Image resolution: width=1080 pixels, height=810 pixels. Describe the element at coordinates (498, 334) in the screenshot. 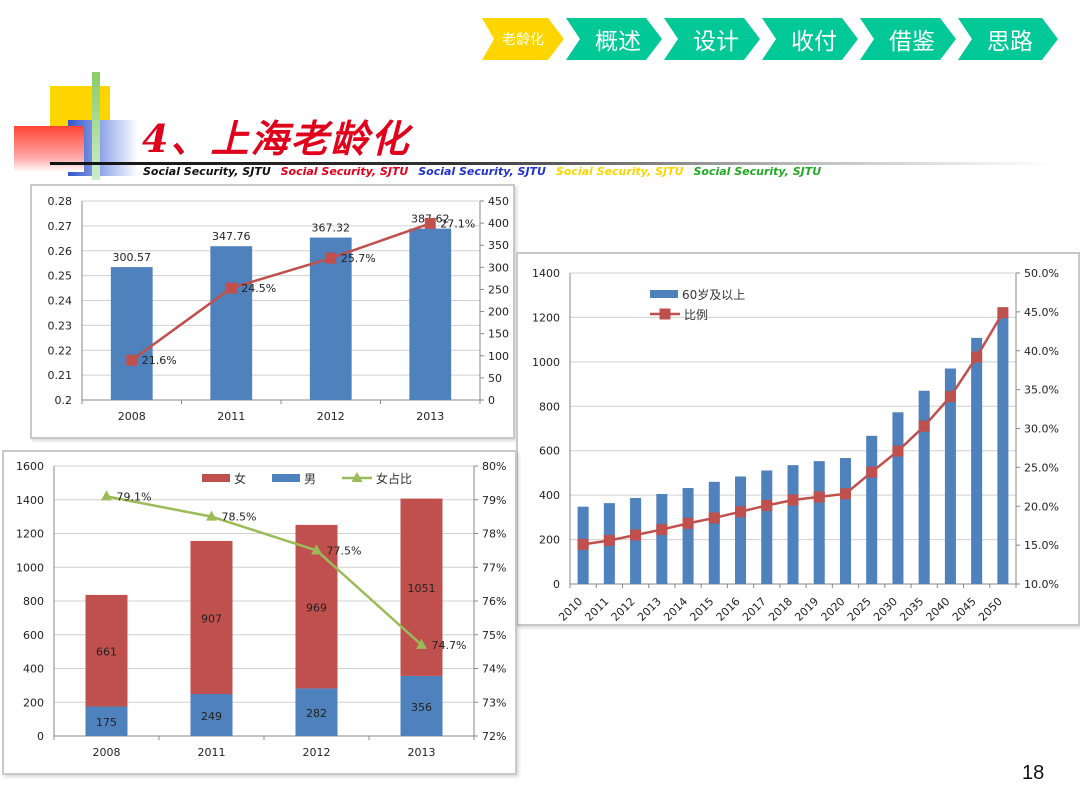

I see `right-axis-tick-label: 150` at that location.